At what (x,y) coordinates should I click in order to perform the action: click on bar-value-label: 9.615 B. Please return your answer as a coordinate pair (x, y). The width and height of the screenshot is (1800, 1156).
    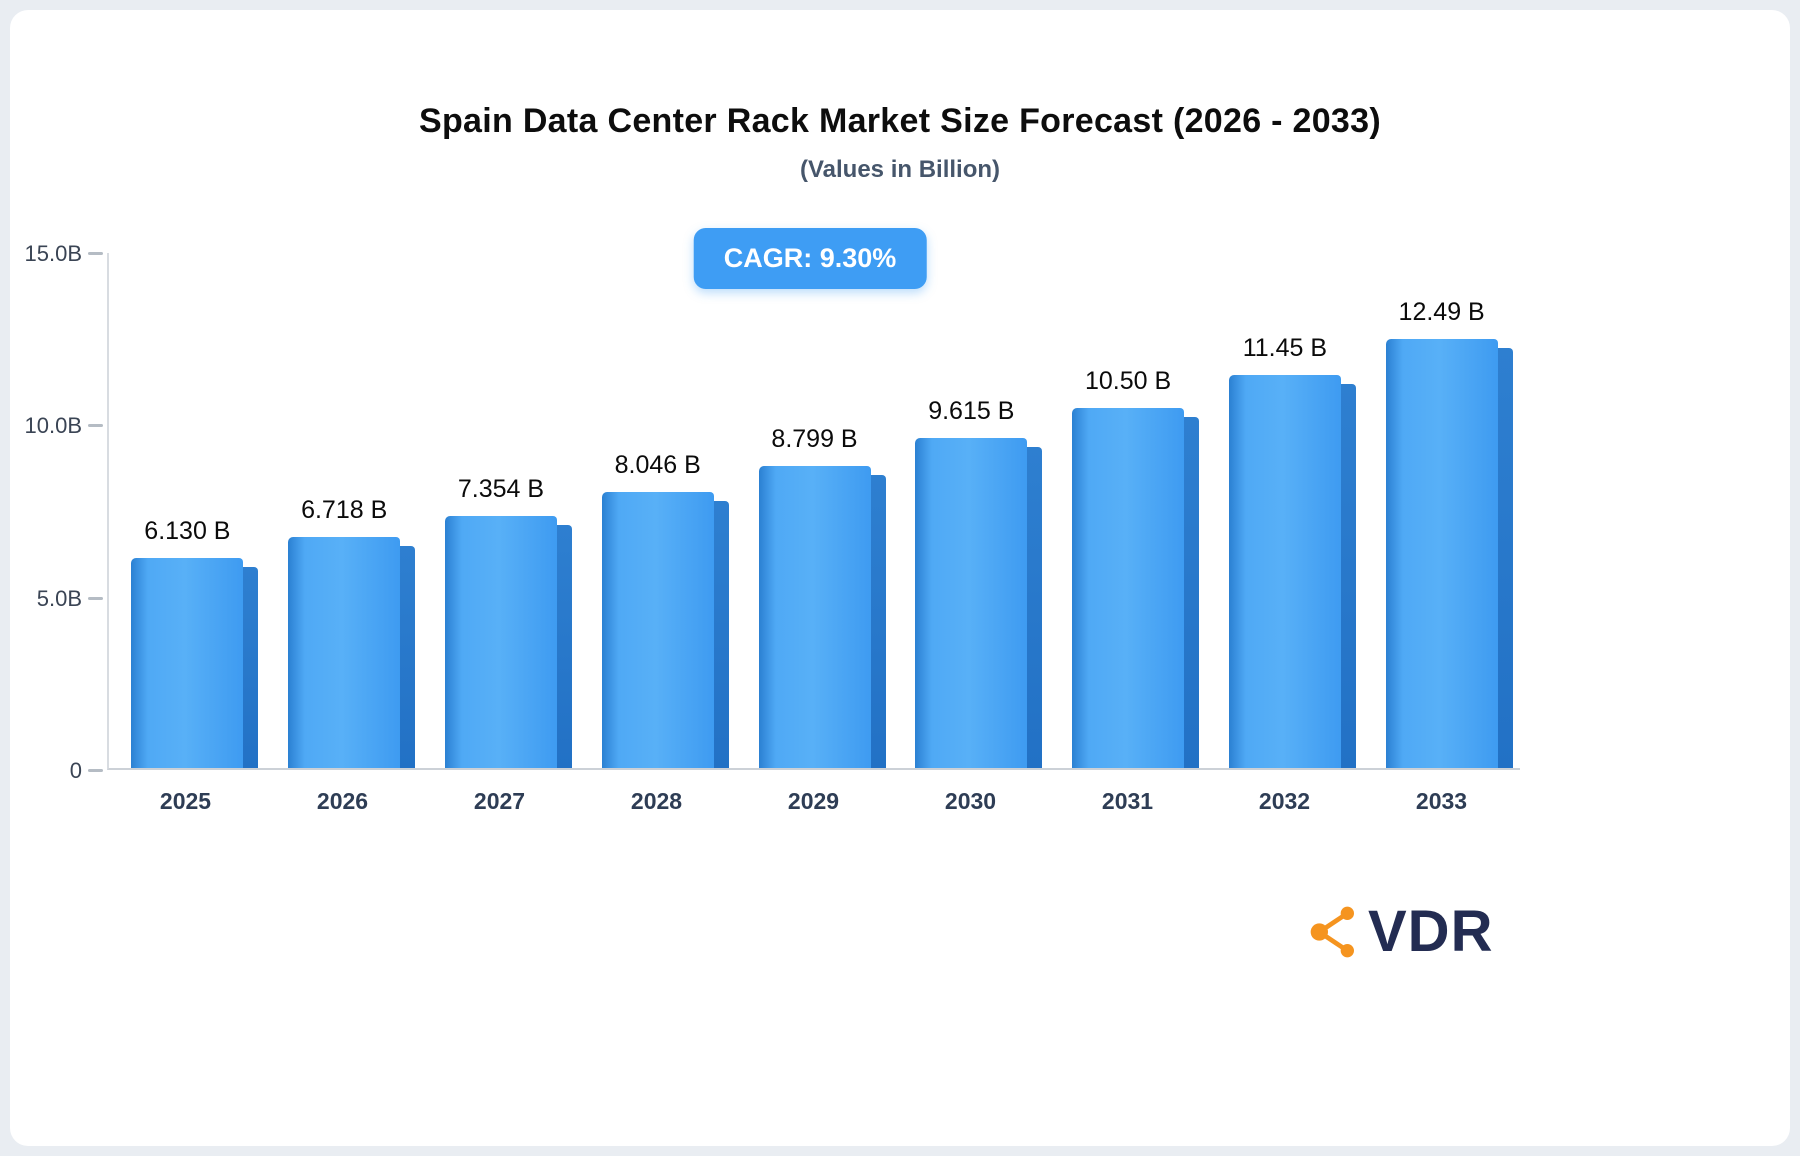
    Looking at the image, I should click on (971, 410).